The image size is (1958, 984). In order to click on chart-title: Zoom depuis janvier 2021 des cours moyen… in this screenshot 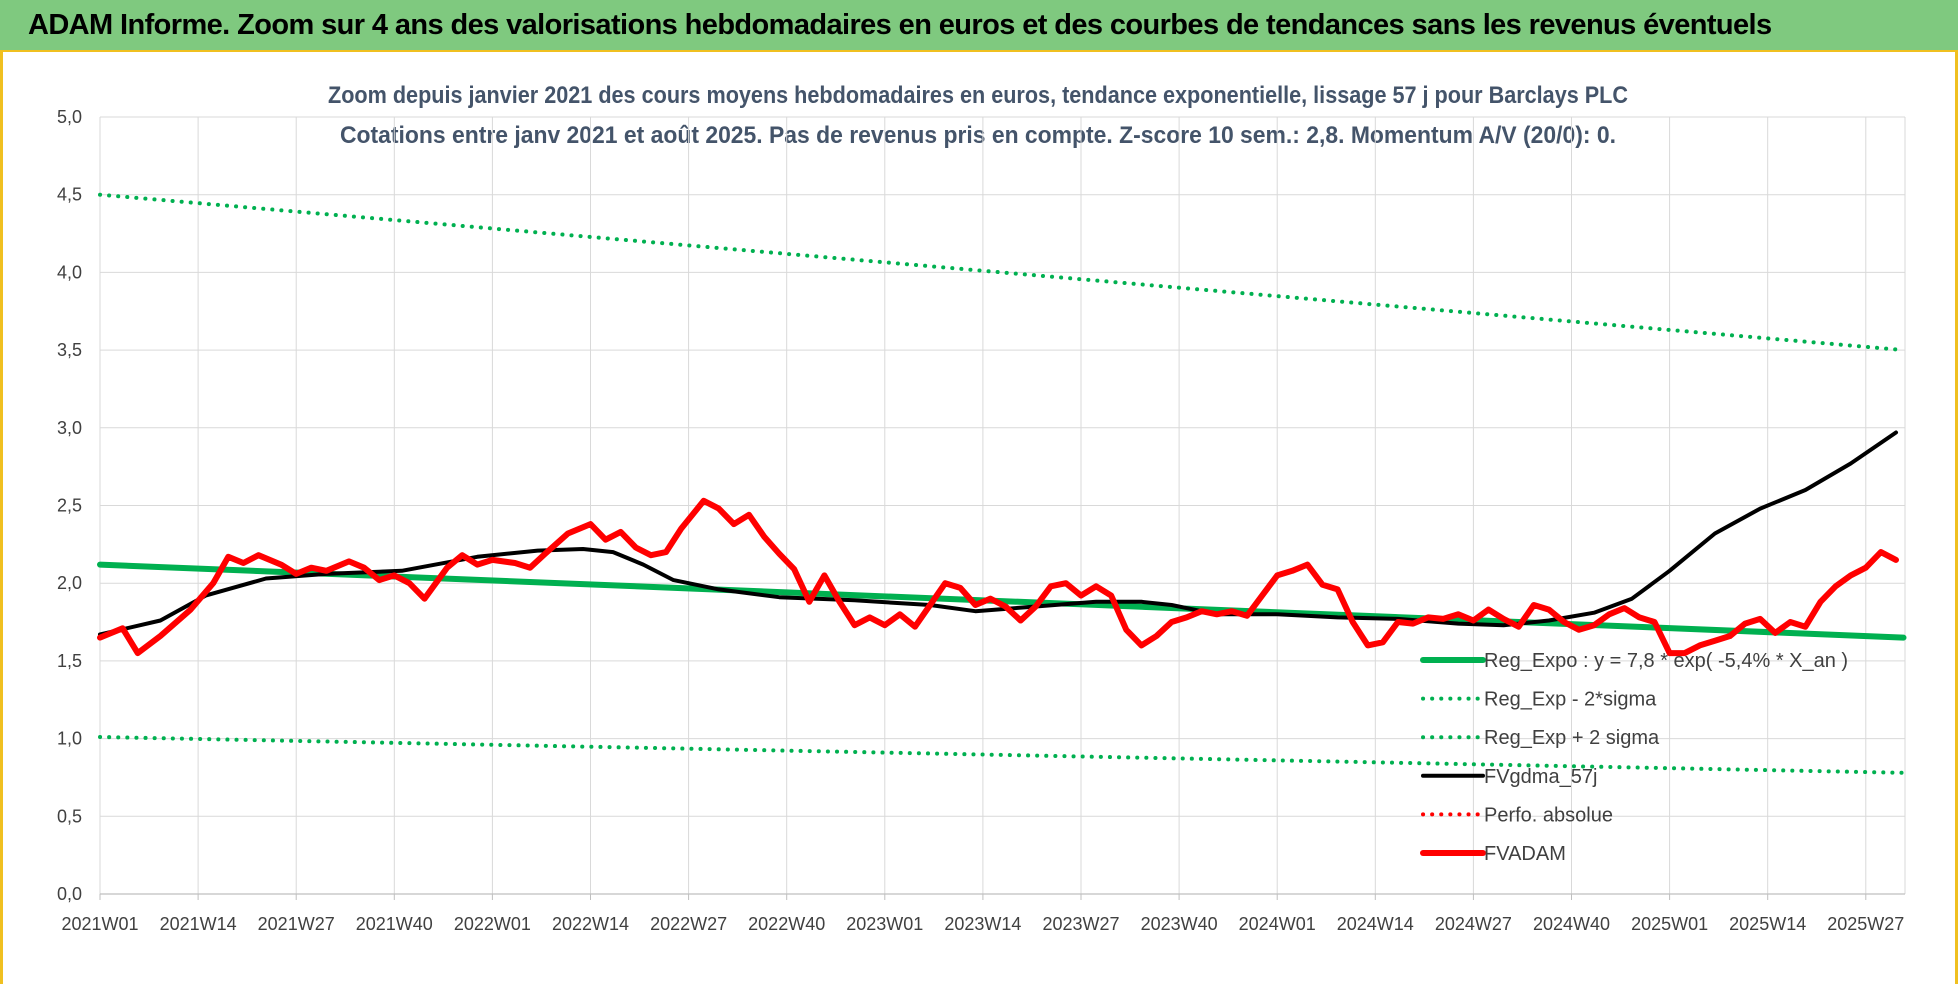, I will do `click(978, 95)`.